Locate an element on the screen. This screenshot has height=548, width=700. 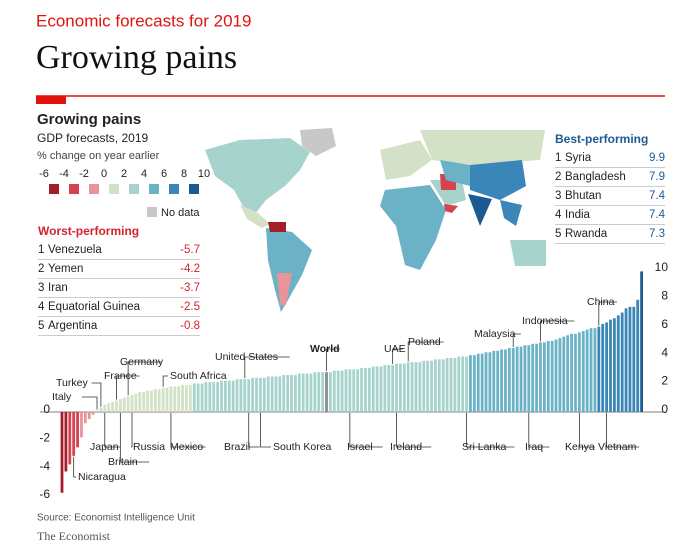
x-tick-label: World is located at coordinates (325, 349).